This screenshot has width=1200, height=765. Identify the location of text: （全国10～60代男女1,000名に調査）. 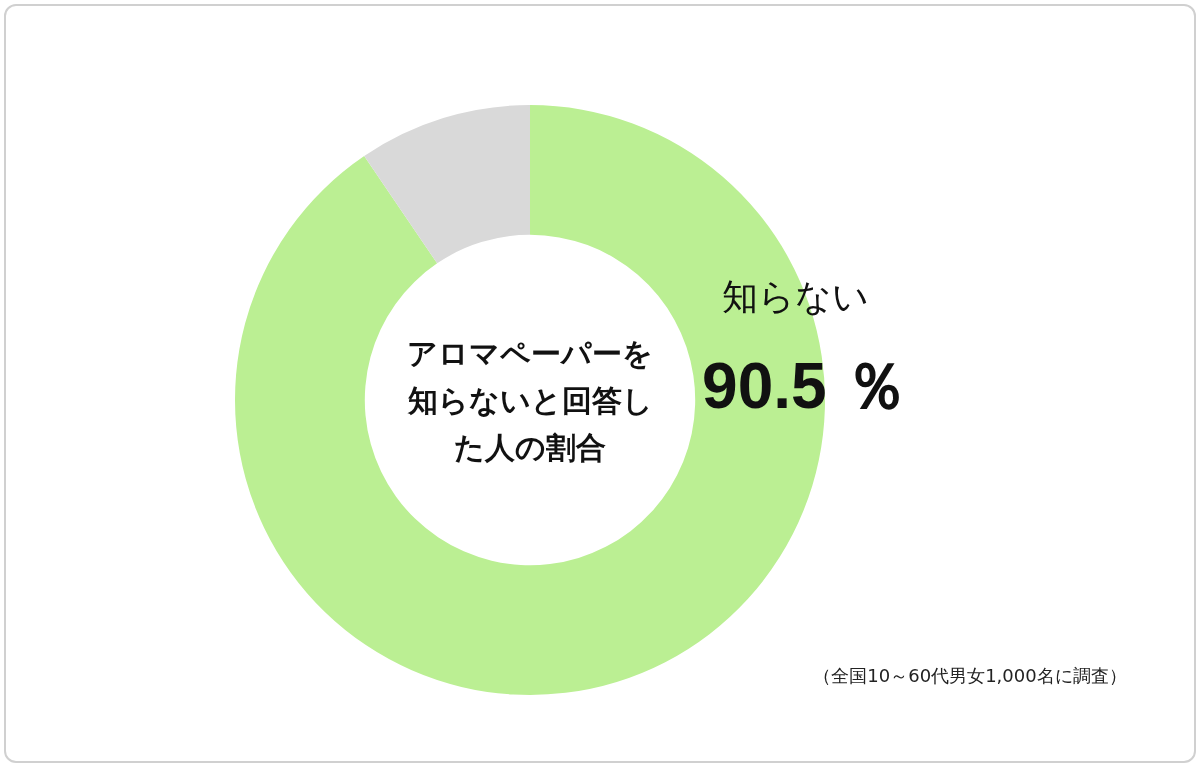
(970, 676).